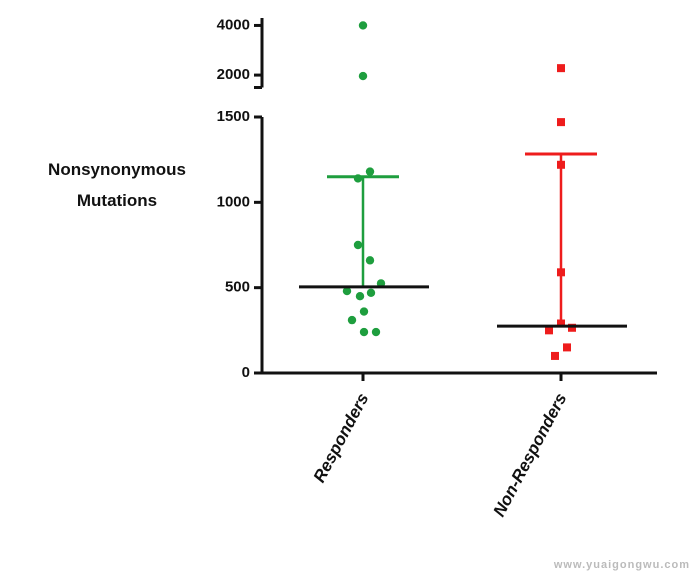  I want to click on x-tick-label: Responders, so click(341, 438).